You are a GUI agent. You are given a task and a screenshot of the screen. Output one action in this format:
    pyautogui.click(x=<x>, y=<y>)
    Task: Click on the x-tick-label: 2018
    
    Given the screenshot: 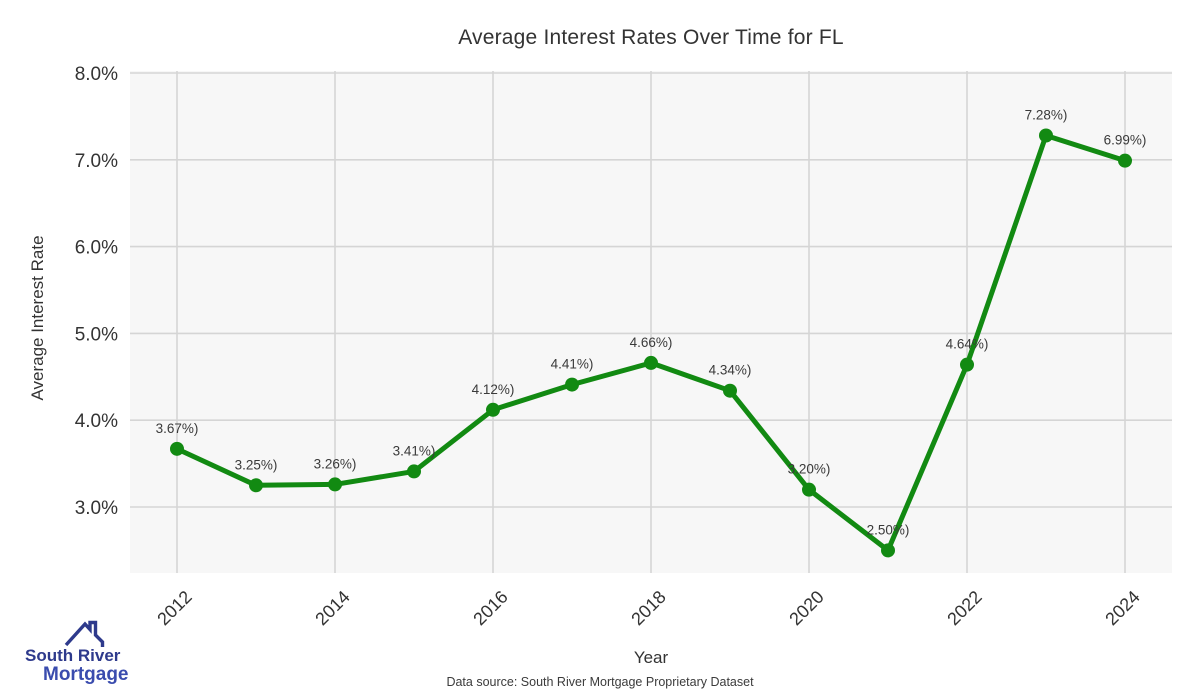 What is the action you would take?
    pyautogui.click(x=648, y=608)
    